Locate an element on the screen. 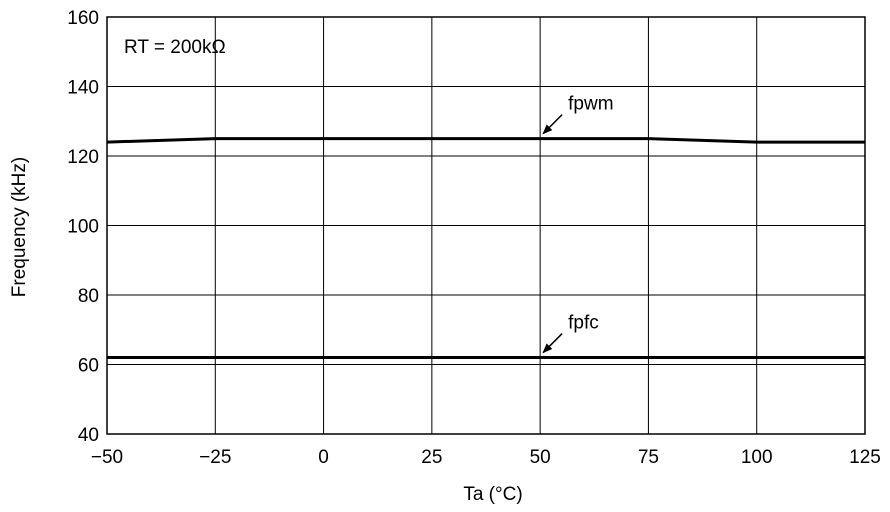 This screenshot has height=512, width=890. y-tick-label: 80 is located at coordinates (88, 296).